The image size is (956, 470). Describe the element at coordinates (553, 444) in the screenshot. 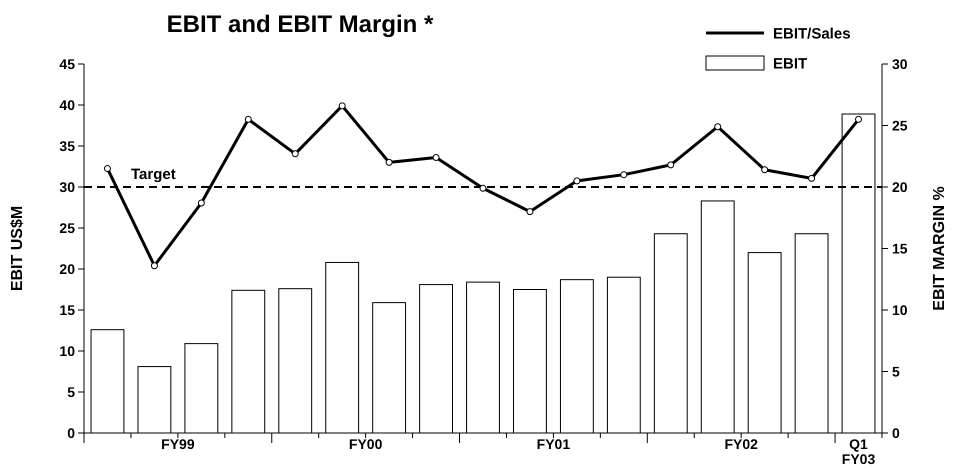

I see `text: FY01` at that location.